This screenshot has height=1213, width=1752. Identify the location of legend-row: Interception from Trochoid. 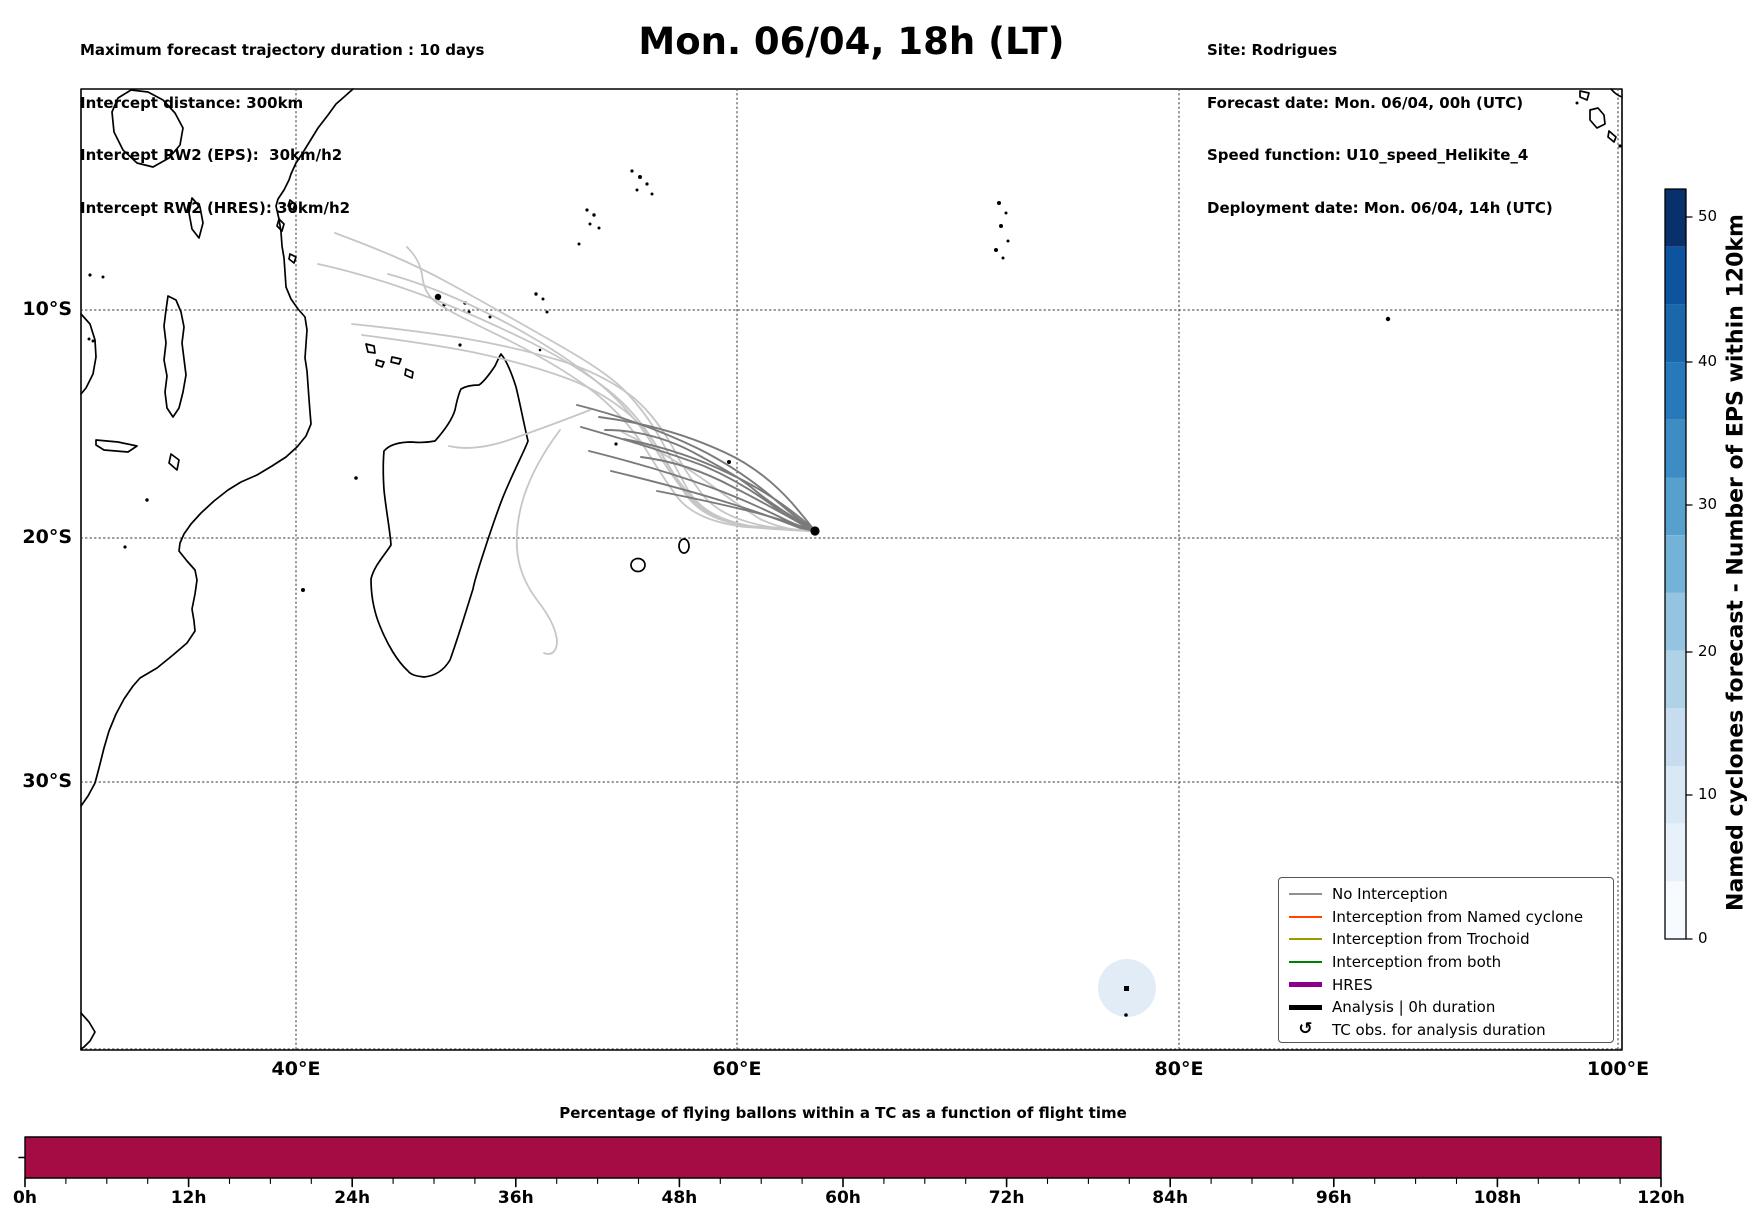
(1447, 939).